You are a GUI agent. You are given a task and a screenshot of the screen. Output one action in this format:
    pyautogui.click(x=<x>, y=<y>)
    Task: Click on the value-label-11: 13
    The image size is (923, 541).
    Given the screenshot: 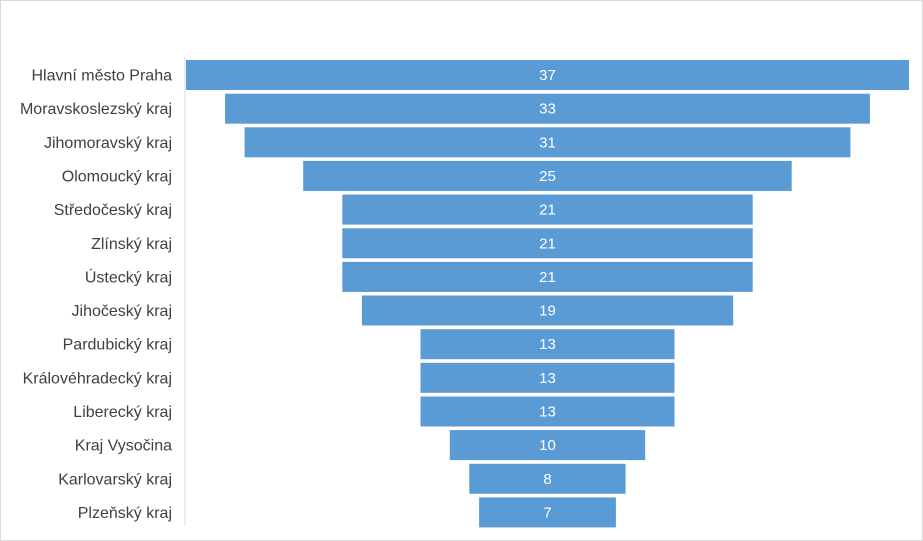 What is the action you would take?
    pyautogui.click(x=547, y=412)
    